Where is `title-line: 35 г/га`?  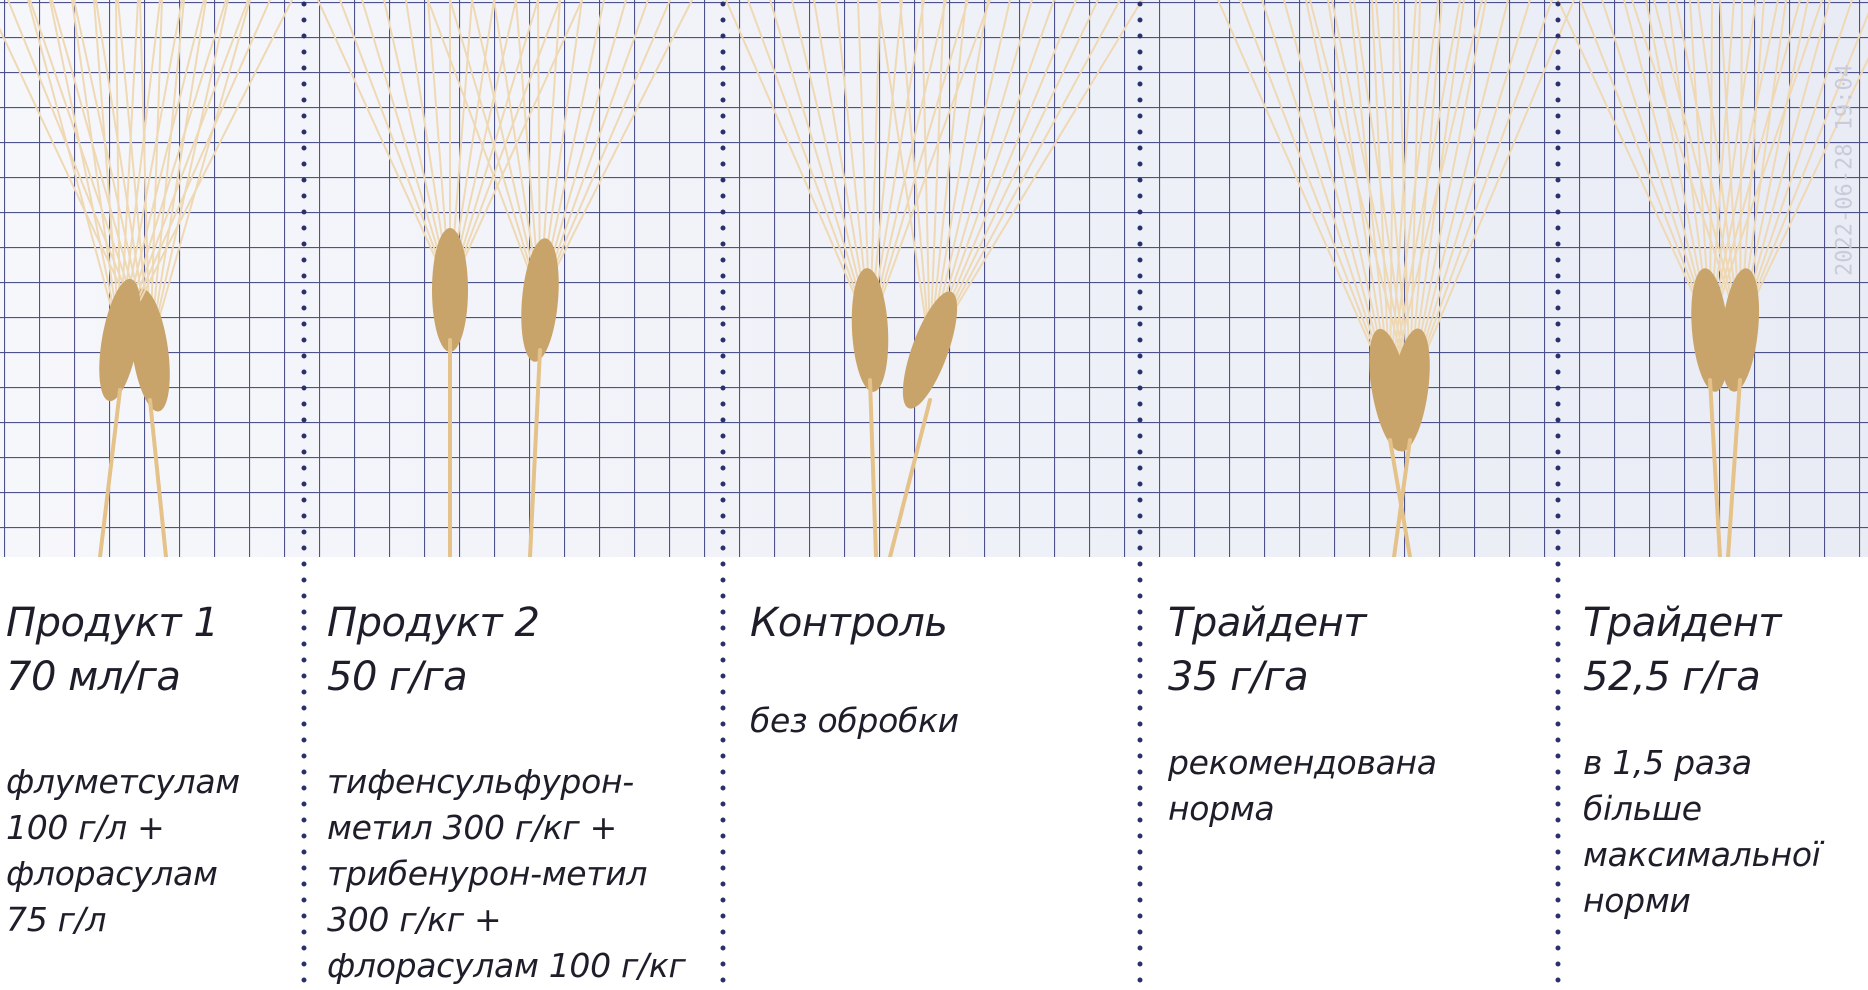 title-line: 35 г/га is located at coordinates (1238, 677).